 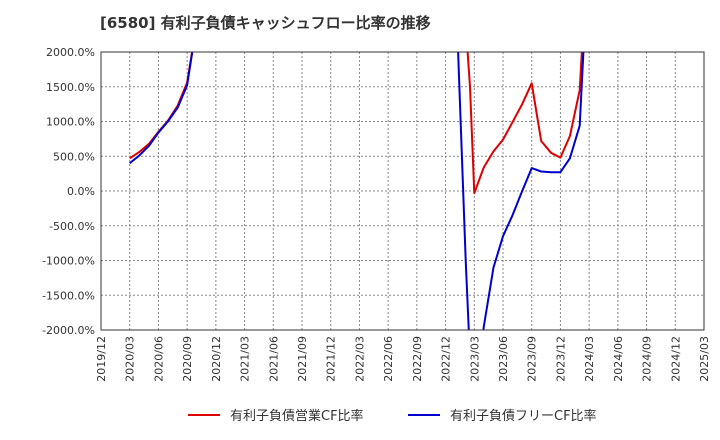 What do you see at coordinates (70, 122) in the screenshot?
I see `y-tick-label: 1000.0%` at bounding box center [70, 122].